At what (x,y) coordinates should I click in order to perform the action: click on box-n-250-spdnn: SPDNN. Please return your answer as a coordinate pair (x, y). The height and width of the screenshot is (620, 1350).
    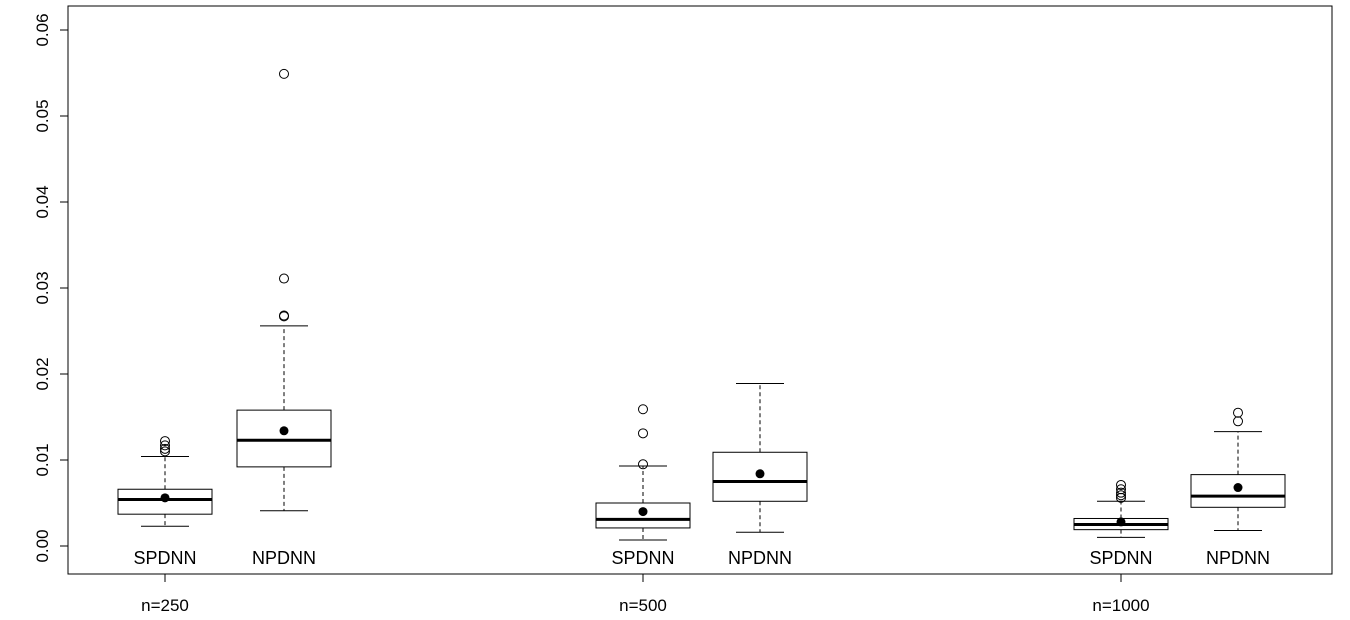
    Looking at the image, I should click on (165, 502).